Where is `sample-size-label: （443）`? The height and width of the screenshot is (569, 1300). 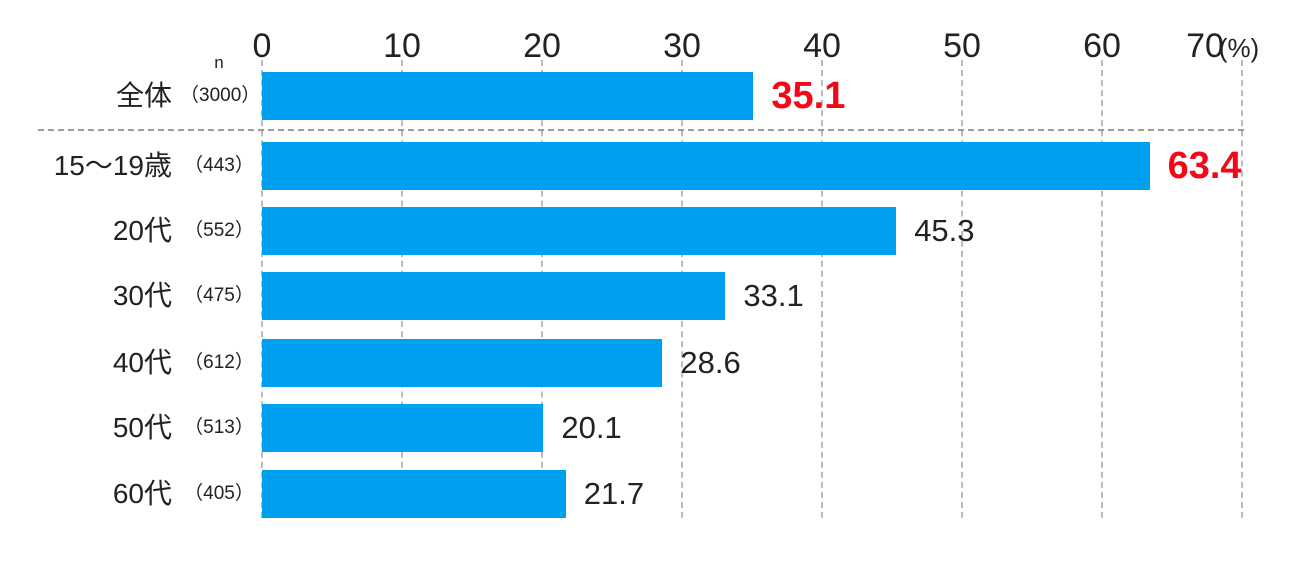 sample-size-label: （443） is located at coordinates (219, 165).